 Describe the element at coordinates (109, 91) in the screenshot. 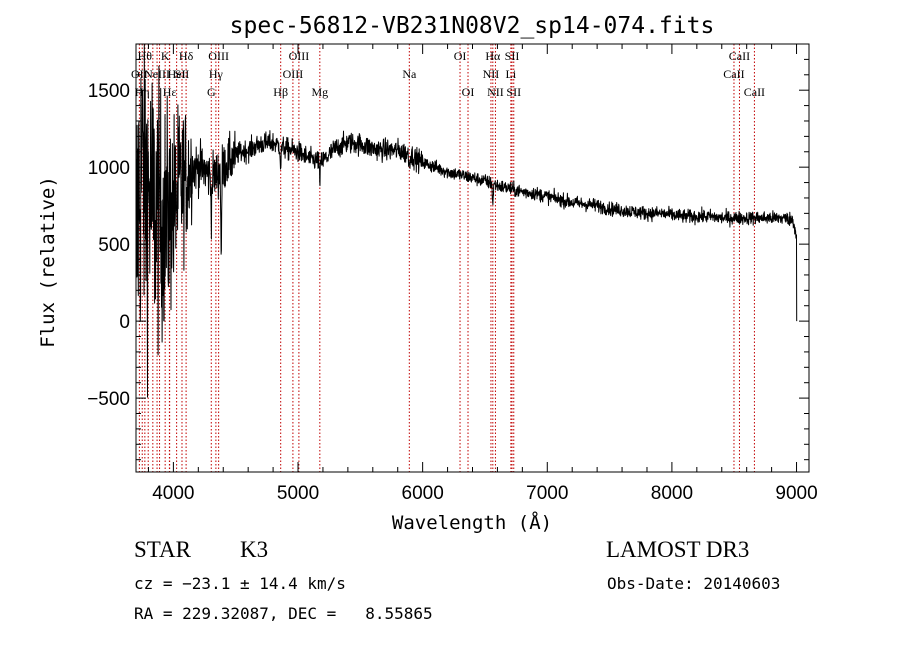

I see `y-tick-label: 1500` at that location.